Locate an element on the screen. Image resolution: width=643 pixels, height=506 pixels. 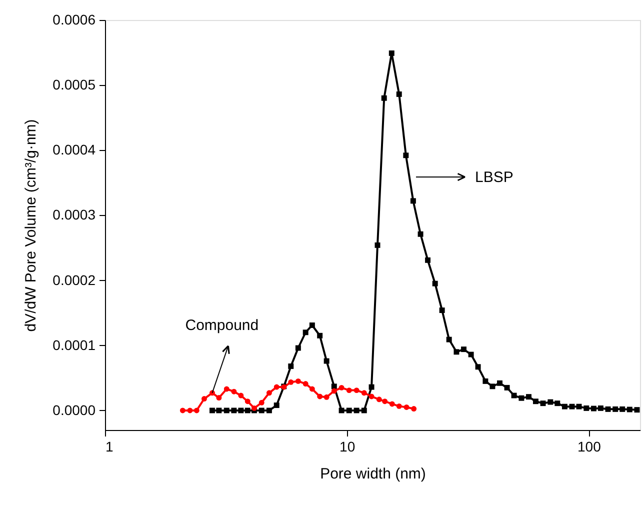
y-tick-label: 0.0002 is located at coordinates (74, 280).